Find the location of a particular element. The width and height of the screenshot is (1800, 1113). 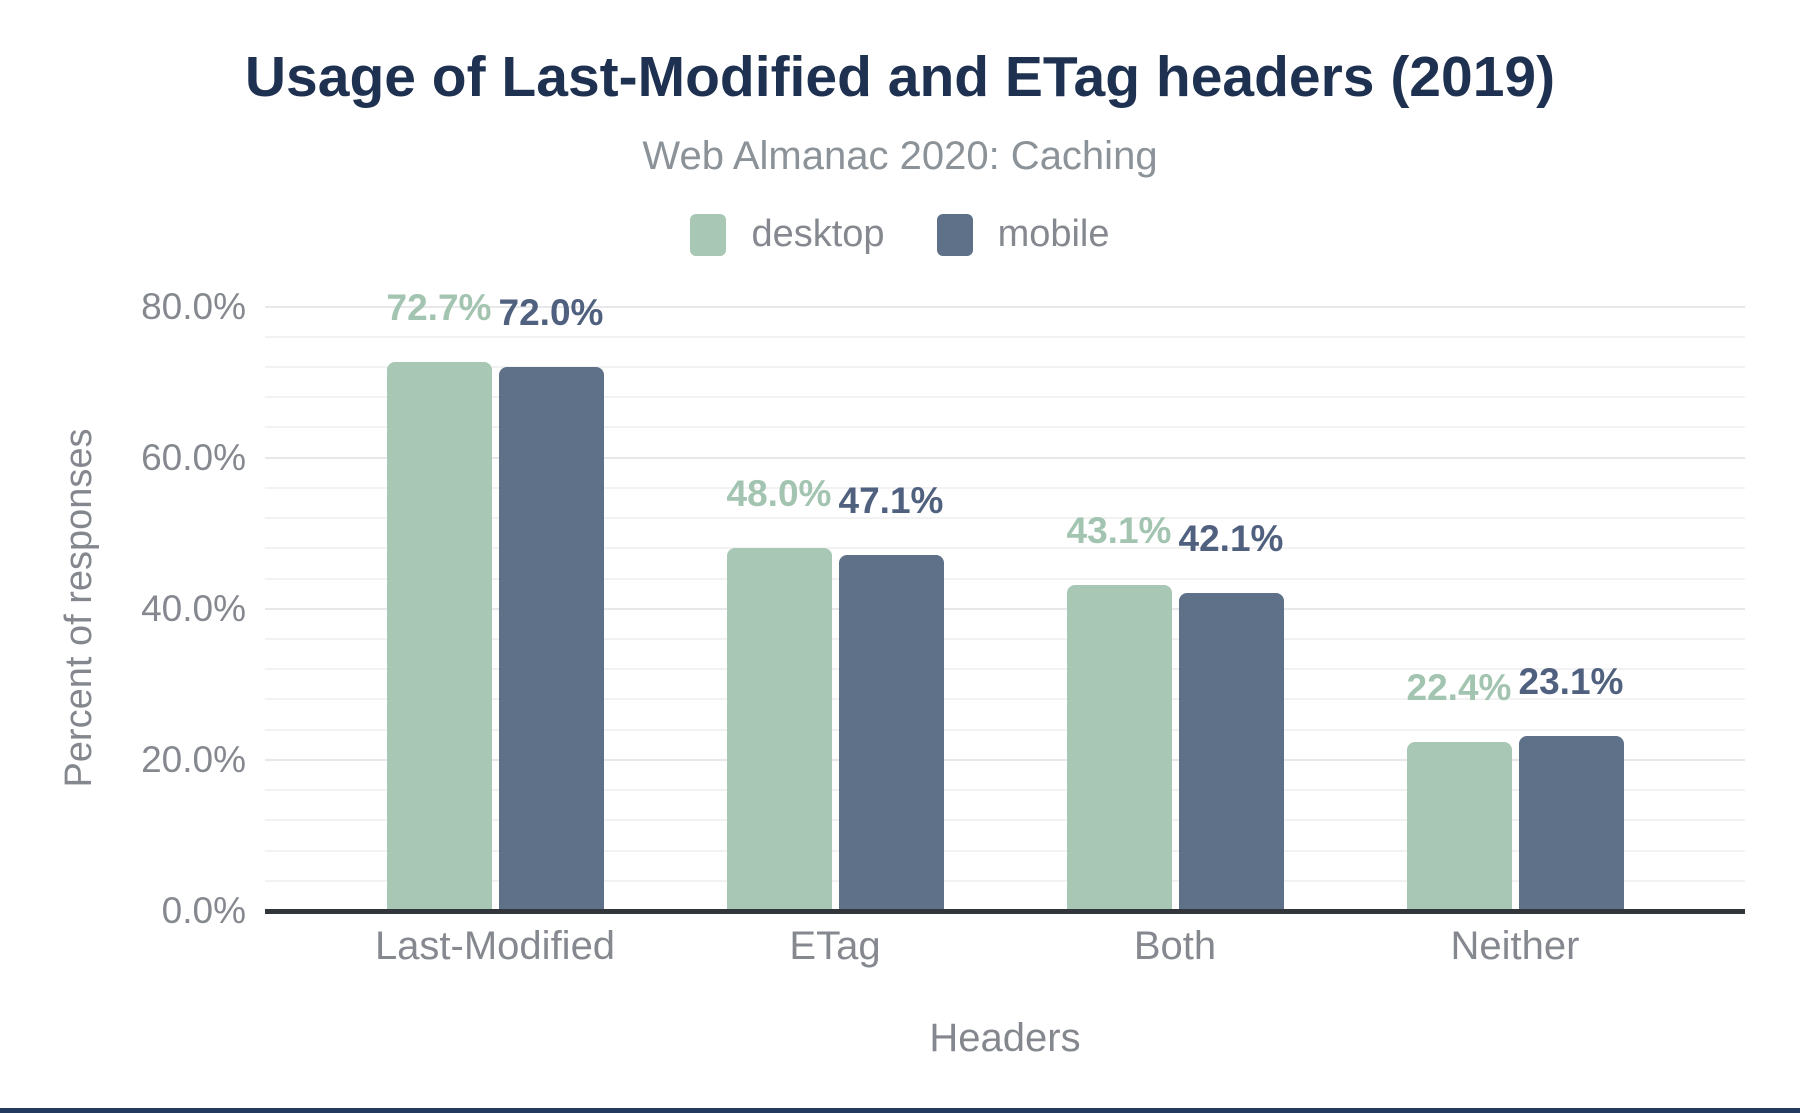

bar-mobile-last-modified is located at coordinates (551, 639).